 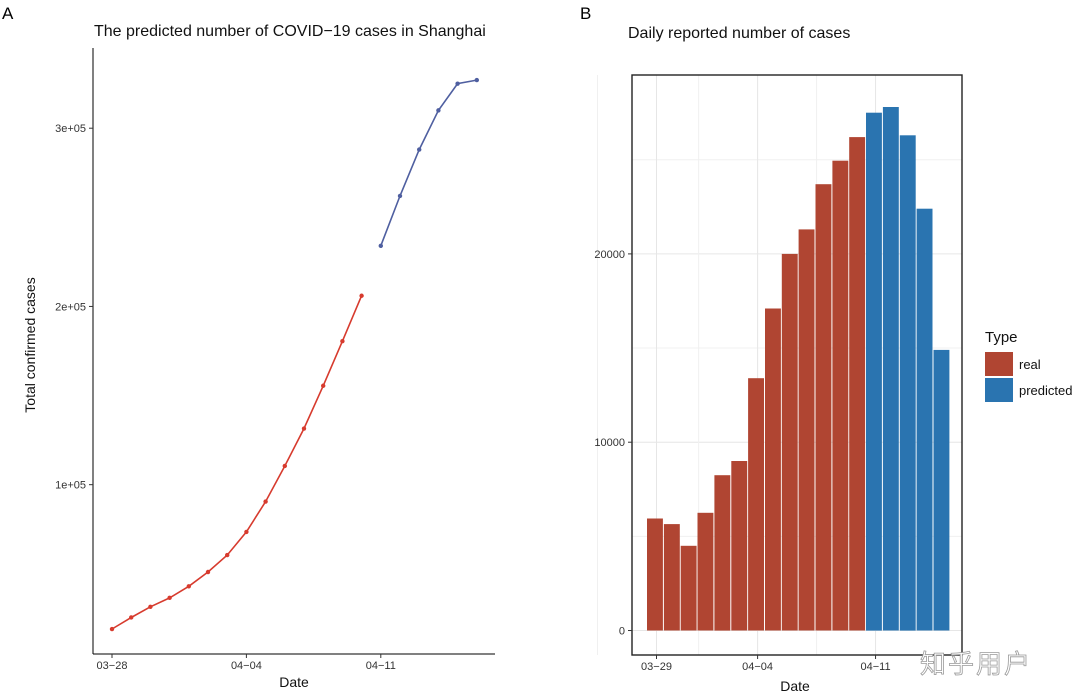 What do you see at coordinates (585, 13) in the screenshot?
I see `panel-b-label: B` at bounding box center [585, 13].